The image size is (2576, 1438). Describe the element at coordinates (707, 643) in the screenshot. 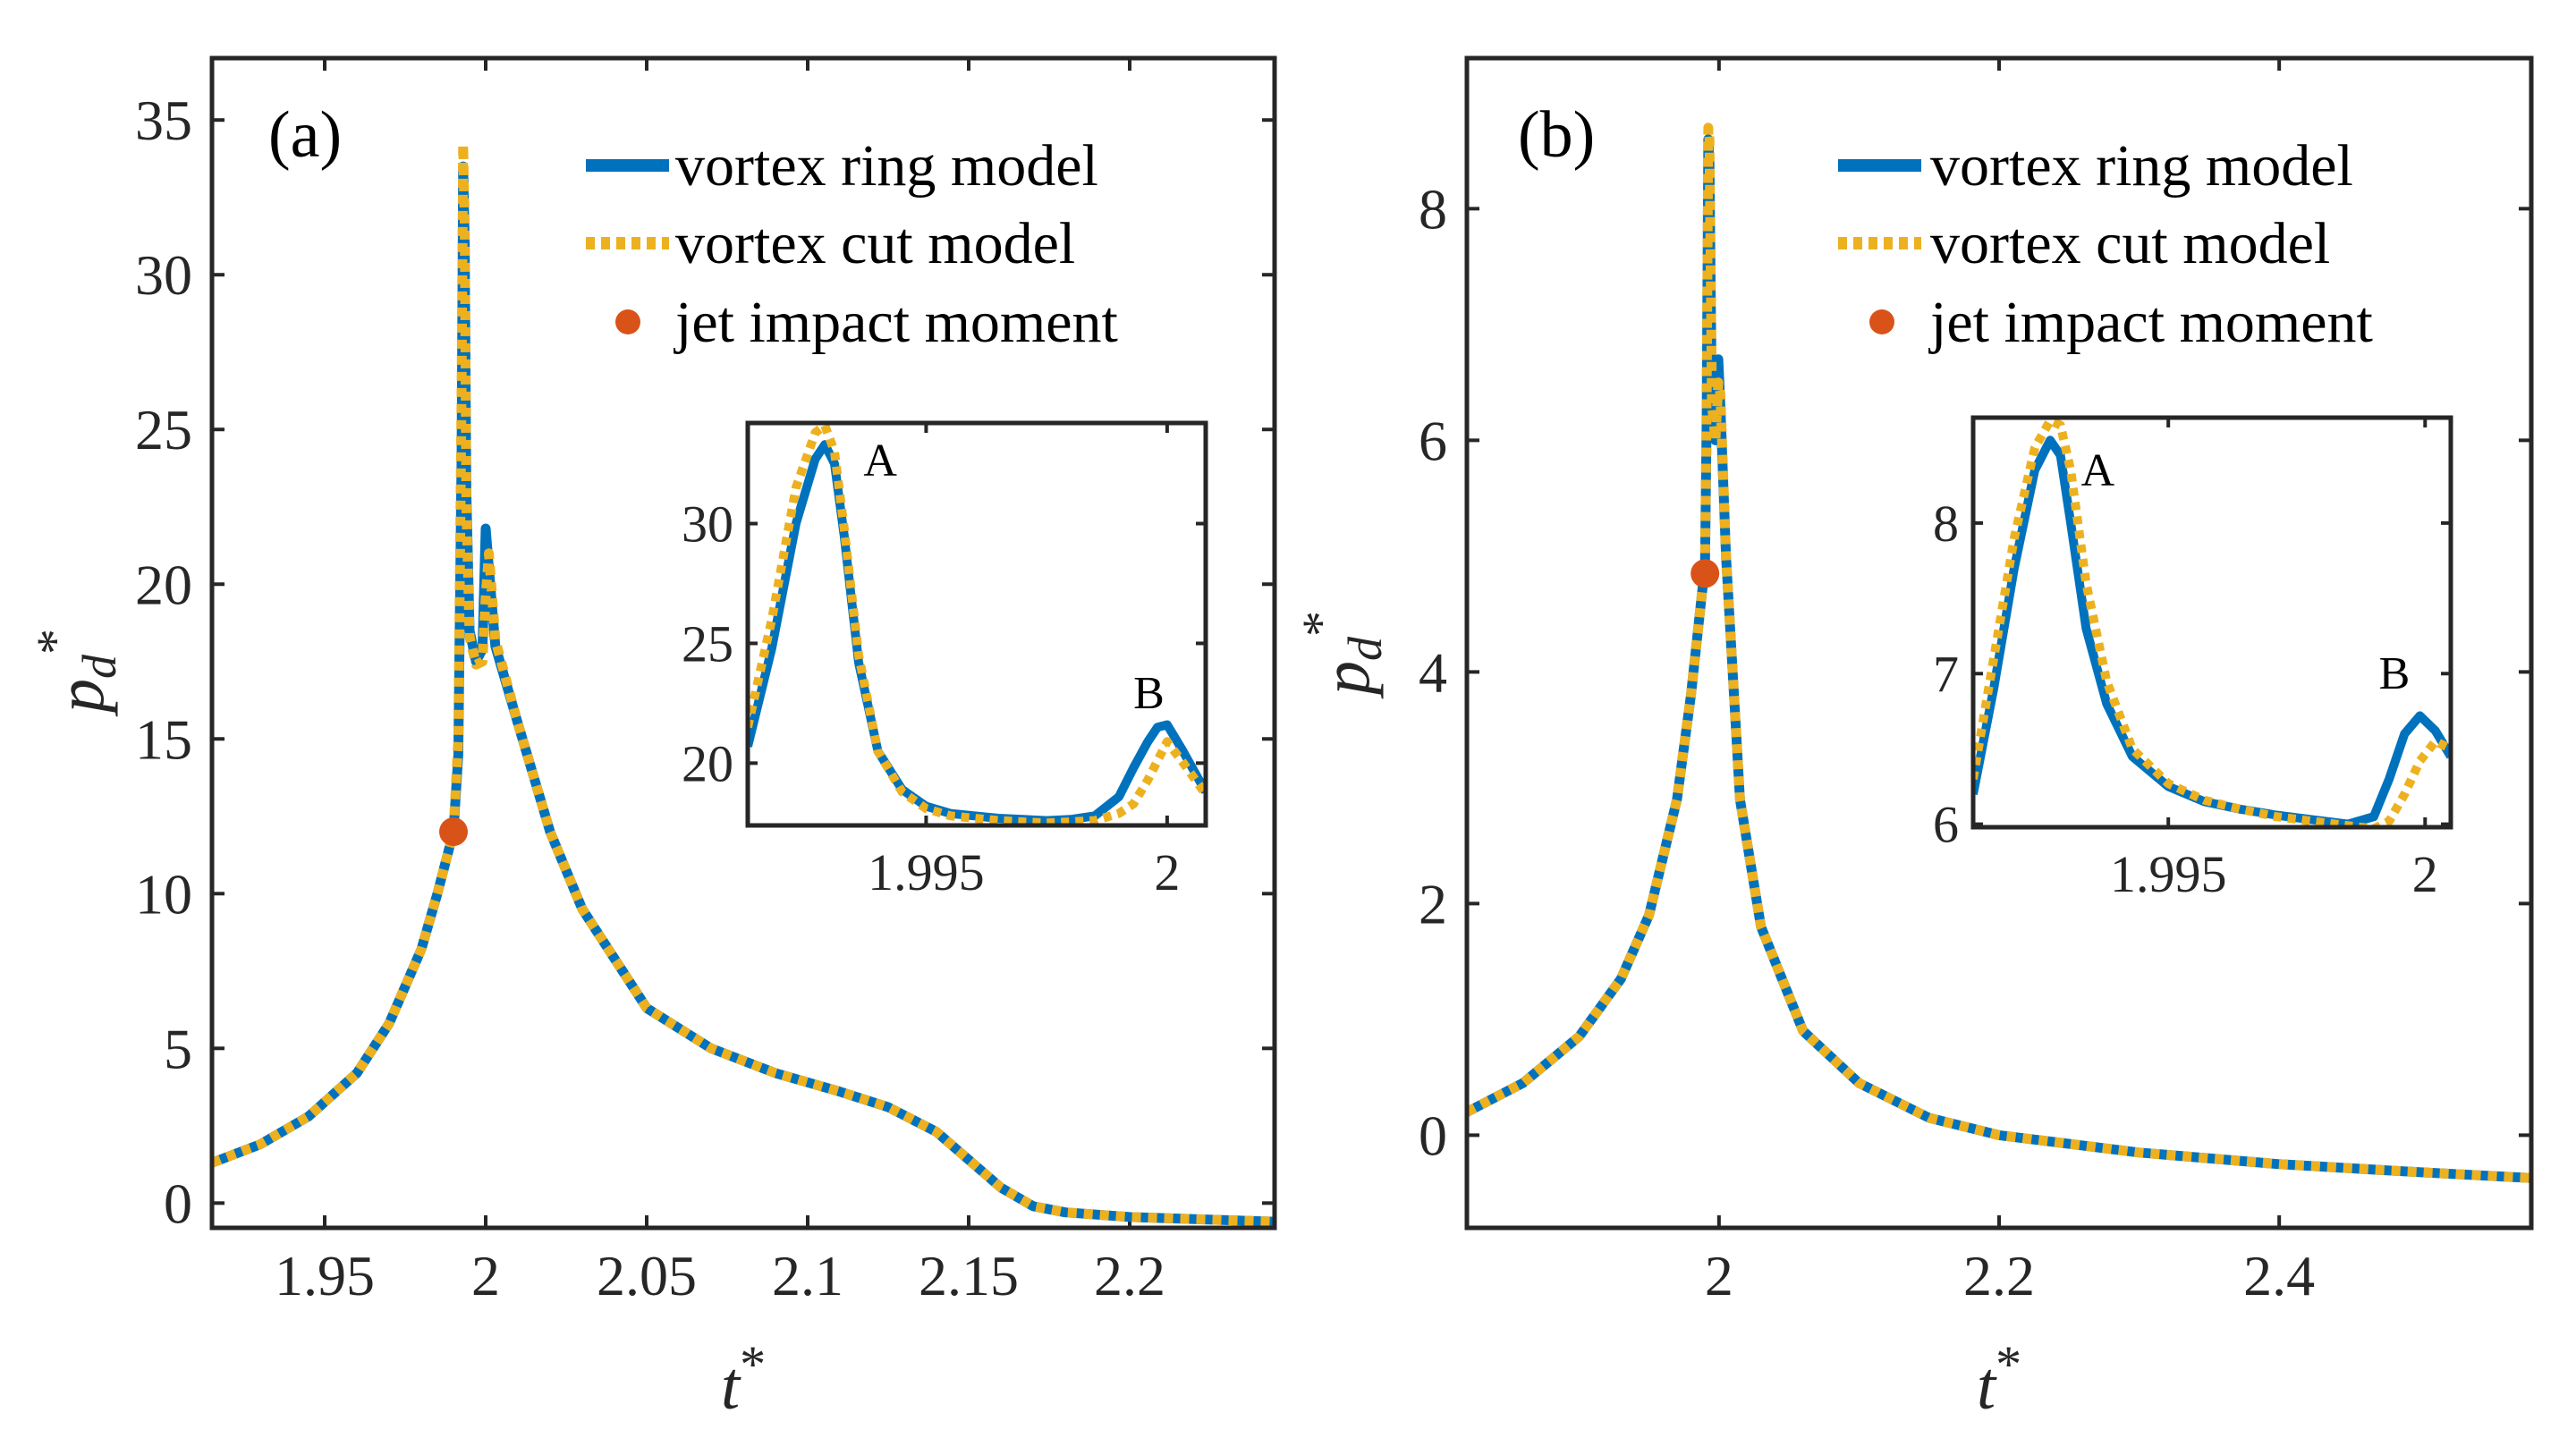

I see `inset-a-ytick-label: 25` at that location.